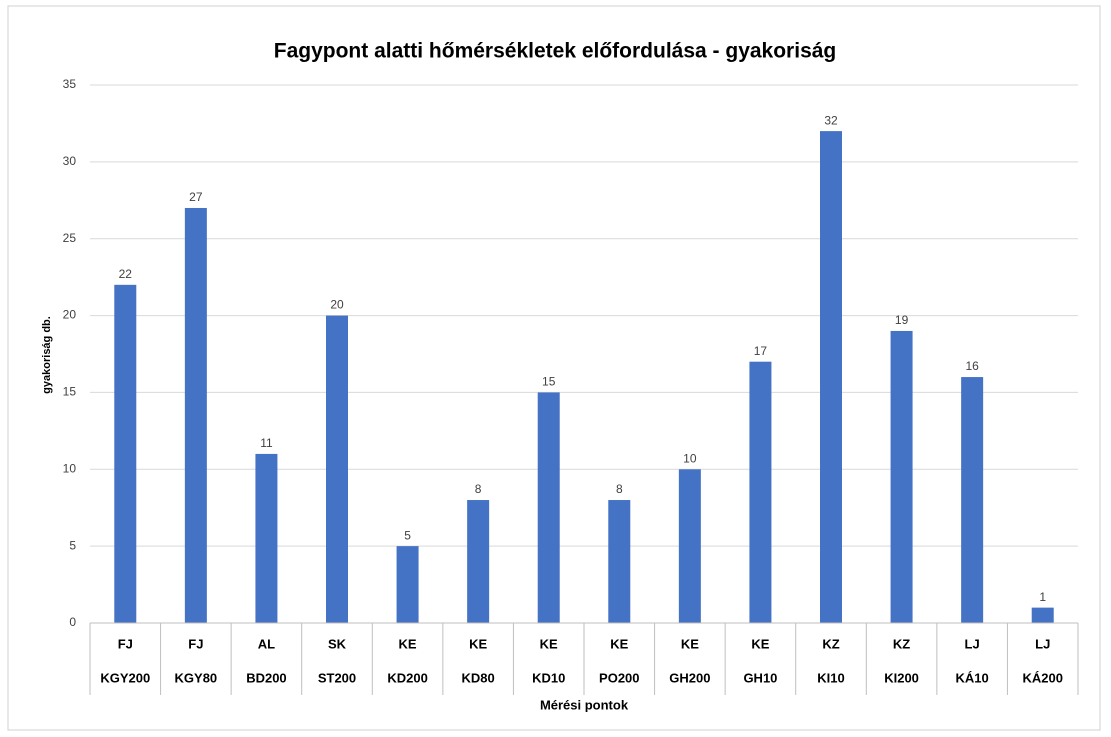 The height and width of the screenshot is (737, 1111). Describe the element at coordinates (689, 677) in the screenshot. I see `x-tick-label: GH200` at that location.